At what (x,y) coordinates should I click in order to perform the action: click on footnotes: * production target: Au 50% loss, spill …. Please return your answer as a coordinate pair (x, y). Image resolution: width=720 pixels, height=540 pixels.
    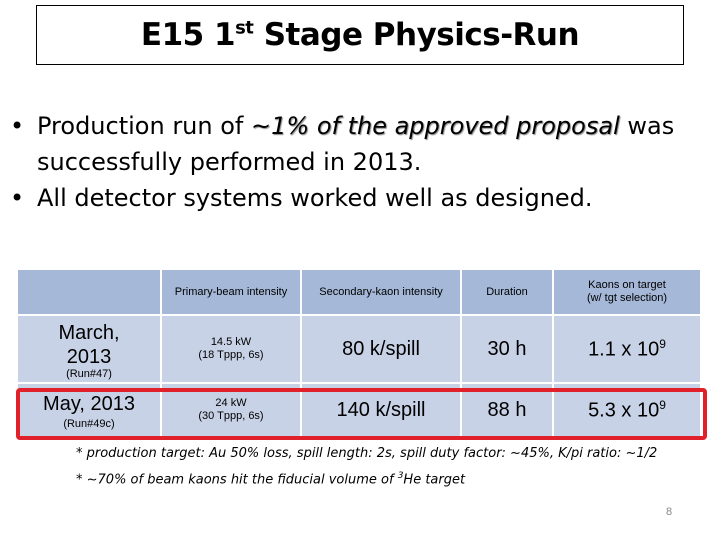
    Looking at the image, I should click on (366, 467).